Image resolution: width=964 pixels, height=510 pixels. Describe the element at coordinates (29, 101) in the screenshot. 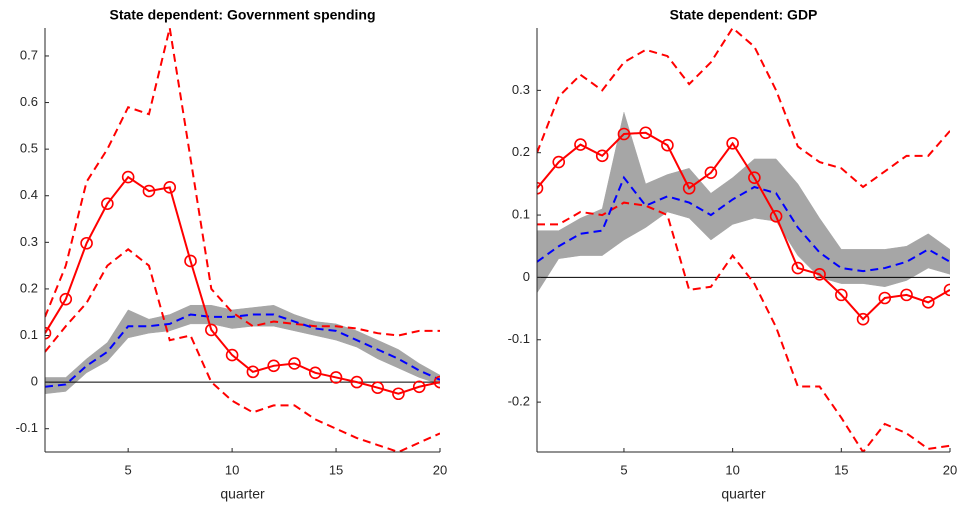

I see `y-tick-label: 0.6` at that location.